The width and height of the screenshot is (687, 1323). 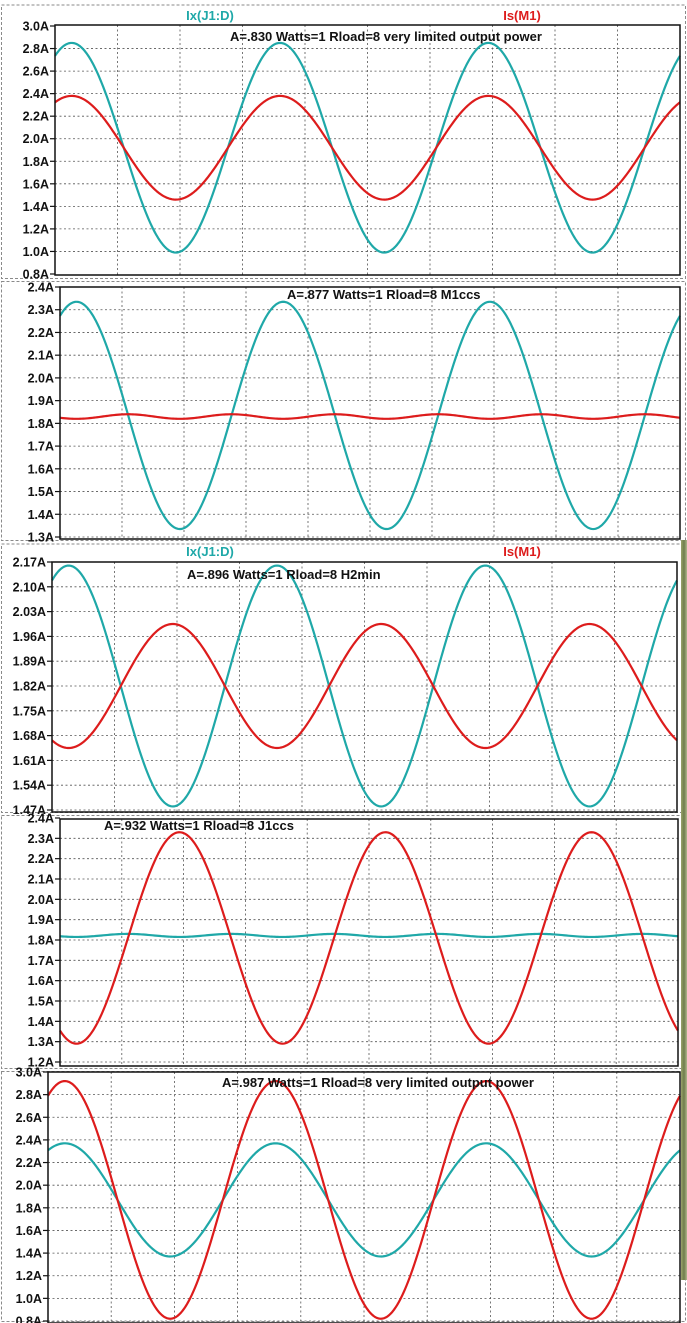 What do you see at coordinates (29, 736) in the screenshot?
I see `y-tick-label: 1.68A` at bounding box center [29, 736].